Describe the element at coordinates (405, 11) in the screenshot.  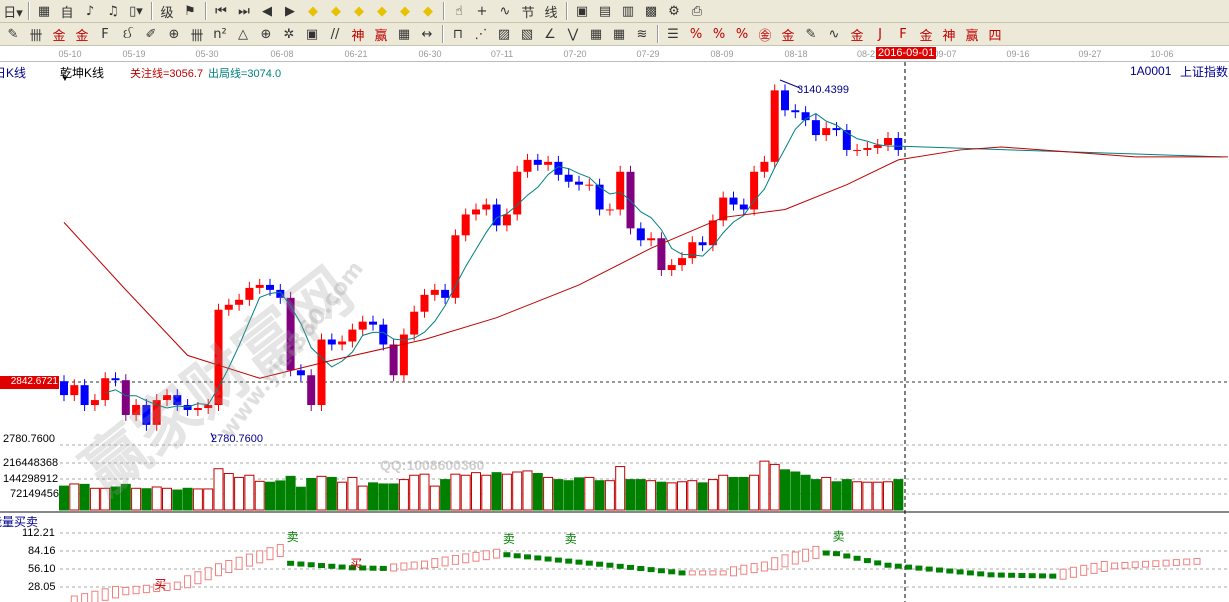
I see `expand-icon: ◆` at that location.